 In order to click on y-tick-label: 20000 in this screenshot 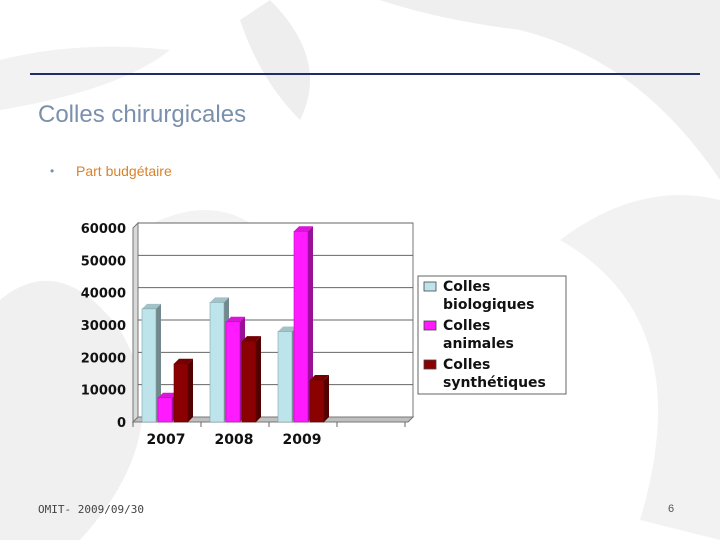, I will do `click(103, 358)`.